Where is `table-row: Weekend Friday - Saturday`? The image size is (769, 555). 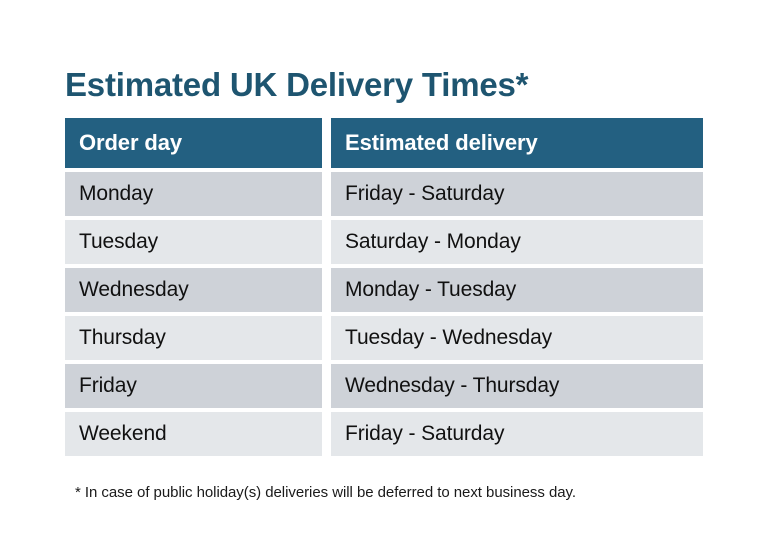
table-row: Weekend Friday - Saturday is located at coordinates (384, 434).